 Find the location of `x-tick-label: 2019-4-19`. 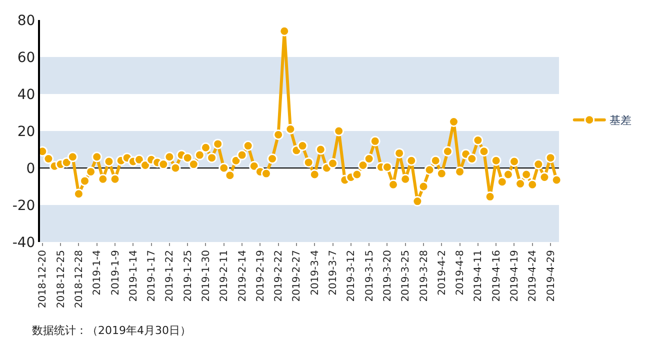

x-tick-label: 2019-4-19 is located at coordinates (514, 276).